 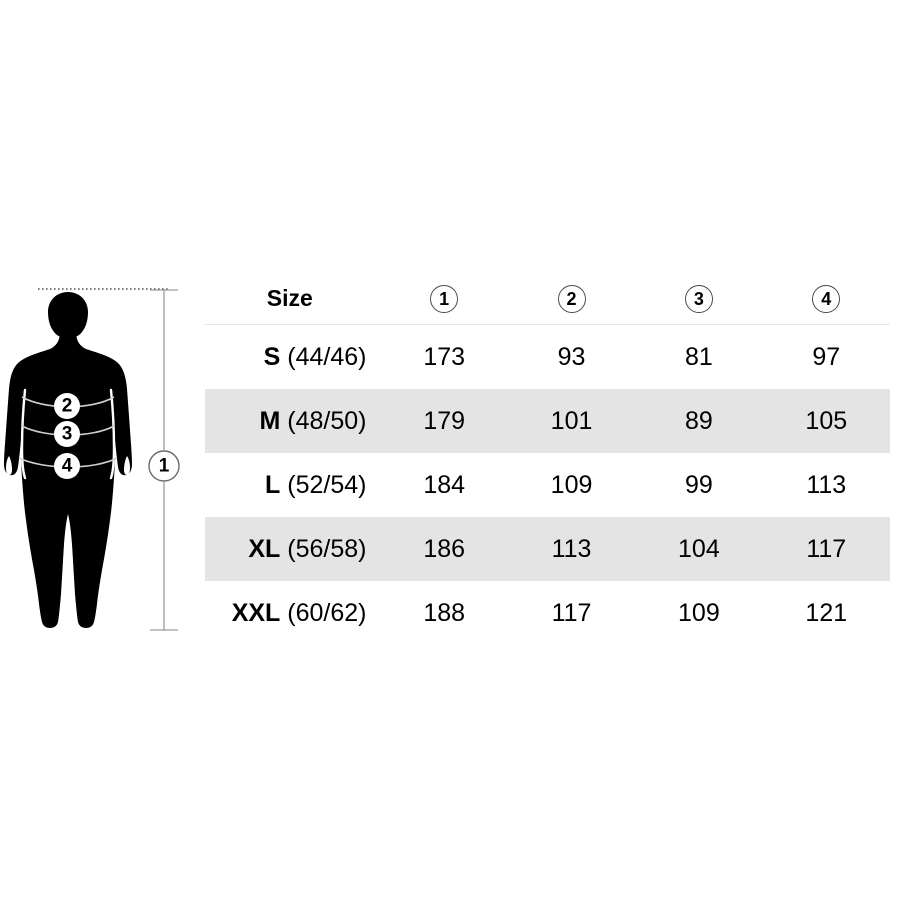 I want to click on table-row: XL (56/58) 186 113 104 117, so click(x=547, y=549).